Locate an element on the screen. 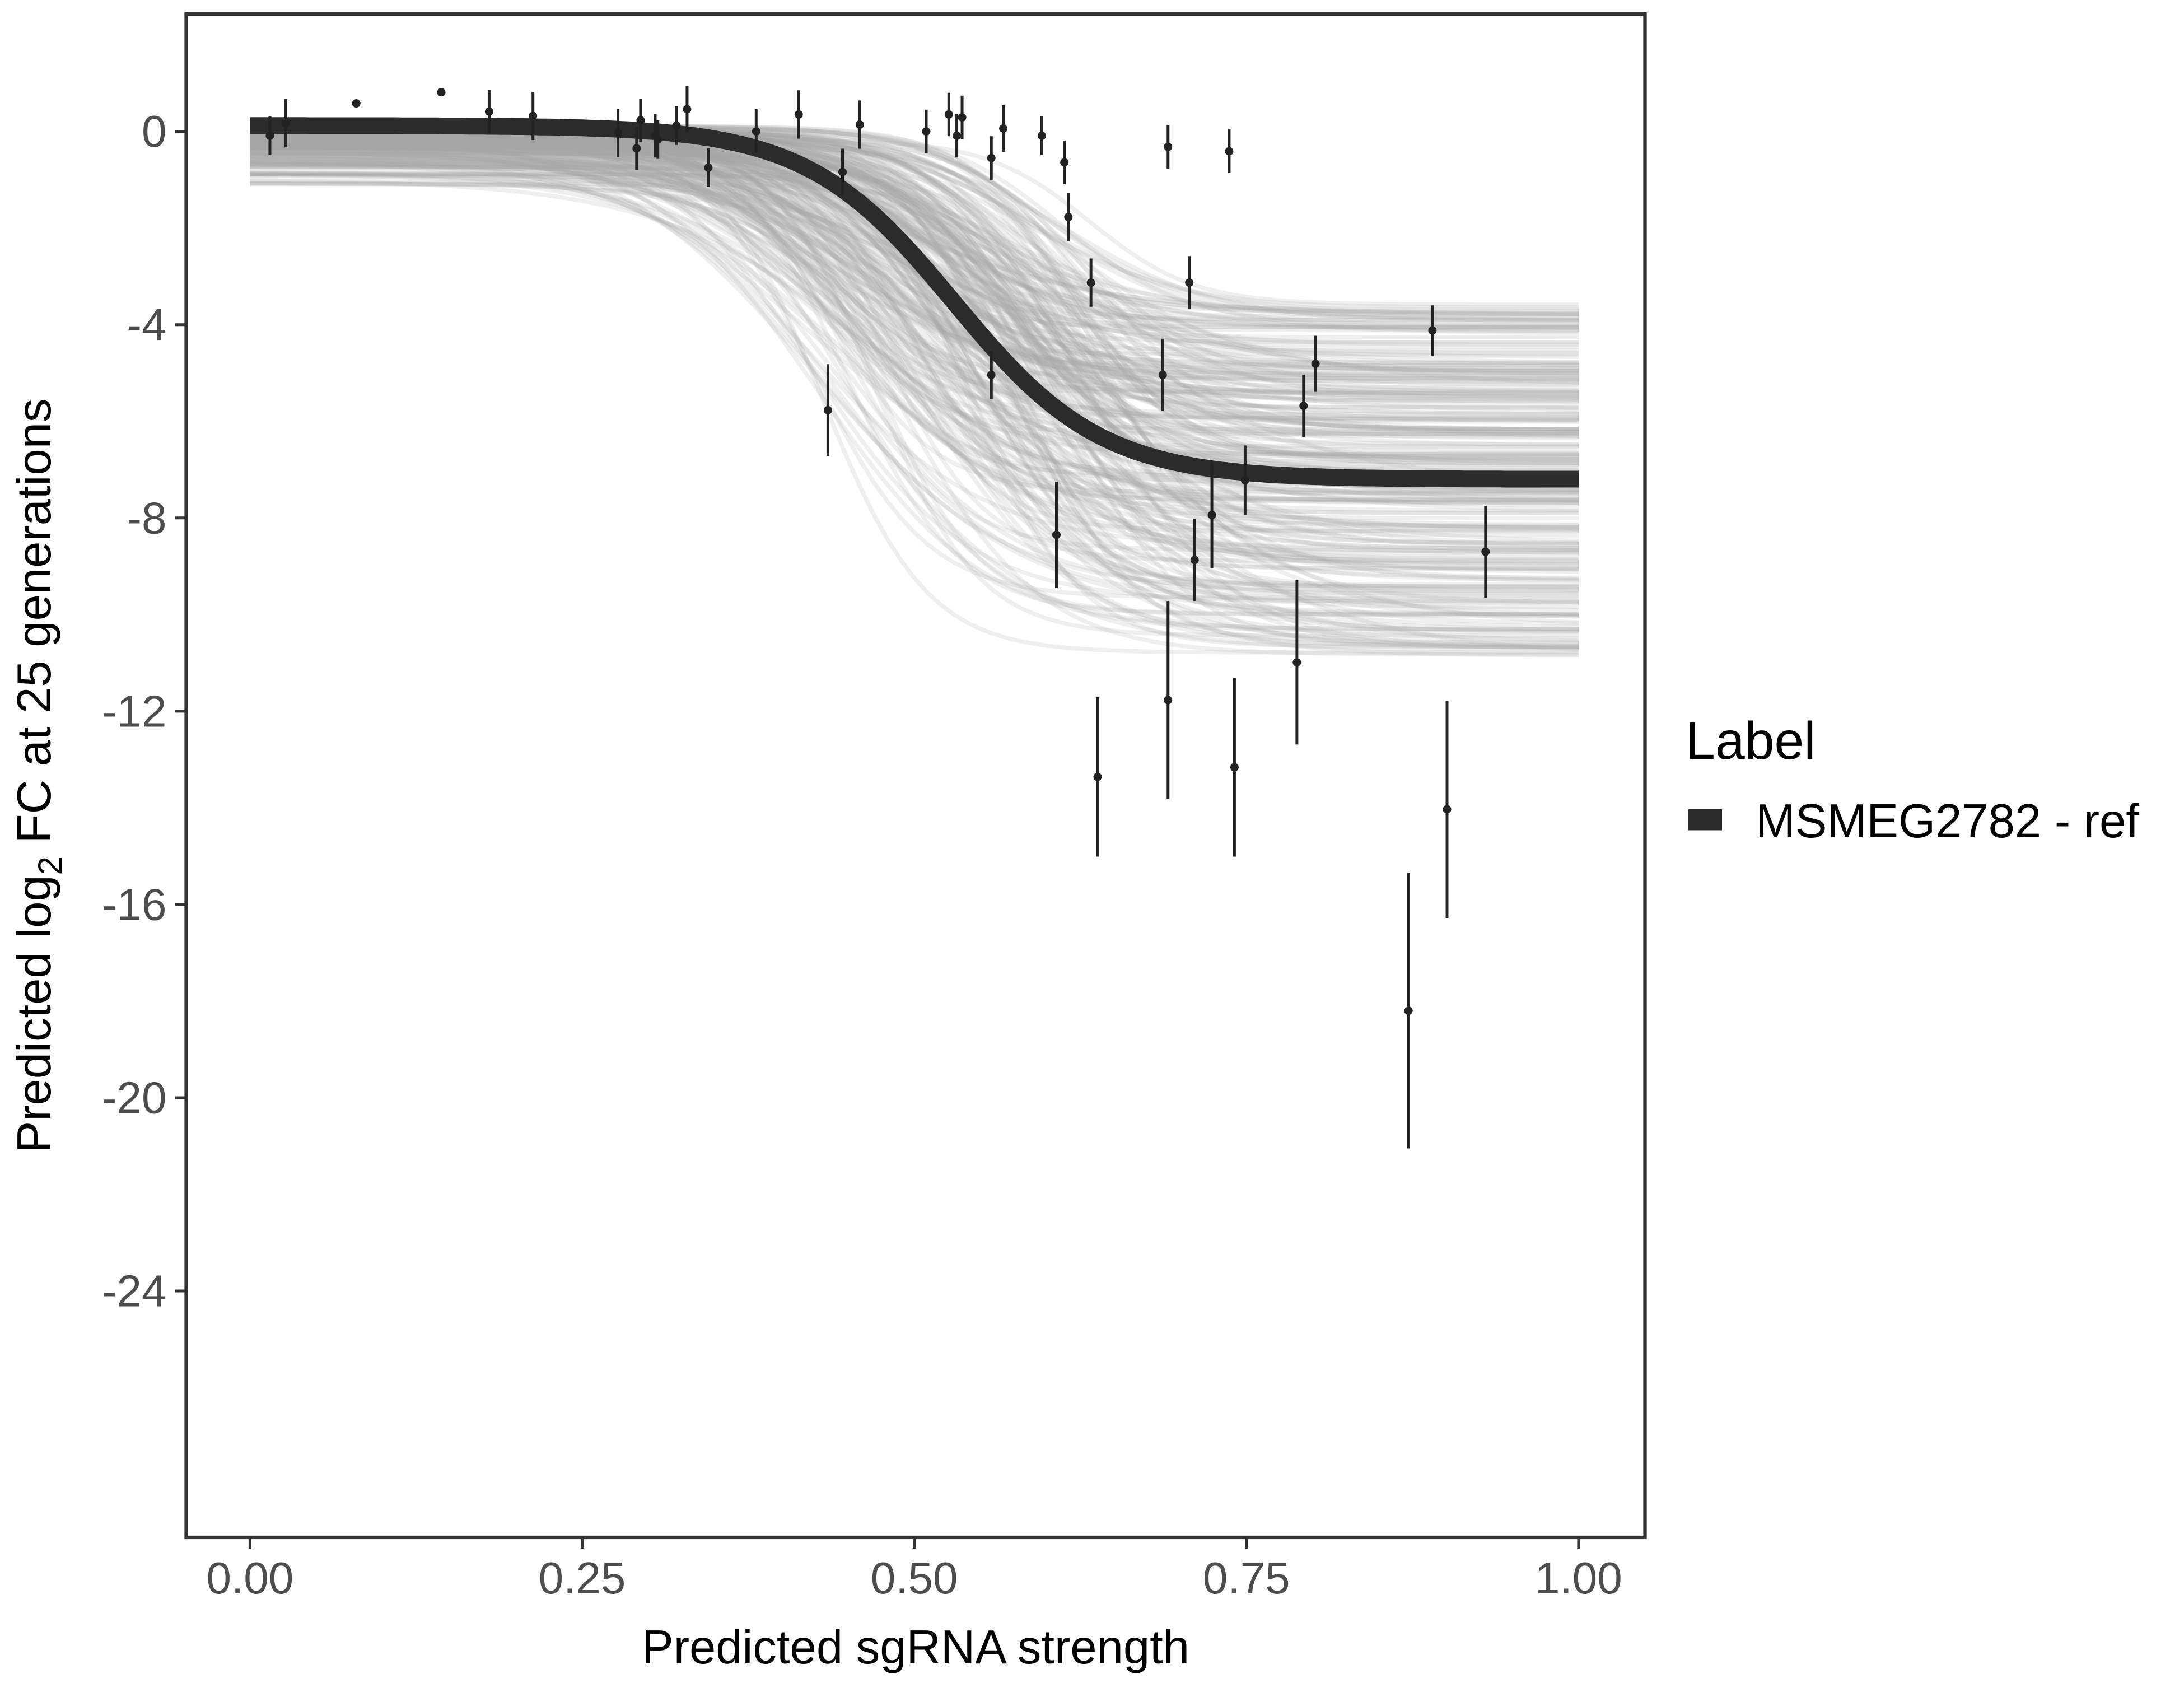 The width and height of the screenshot is (2184, 1683). x-tick-label: 0.25 is located at coordinates (583, 1578).